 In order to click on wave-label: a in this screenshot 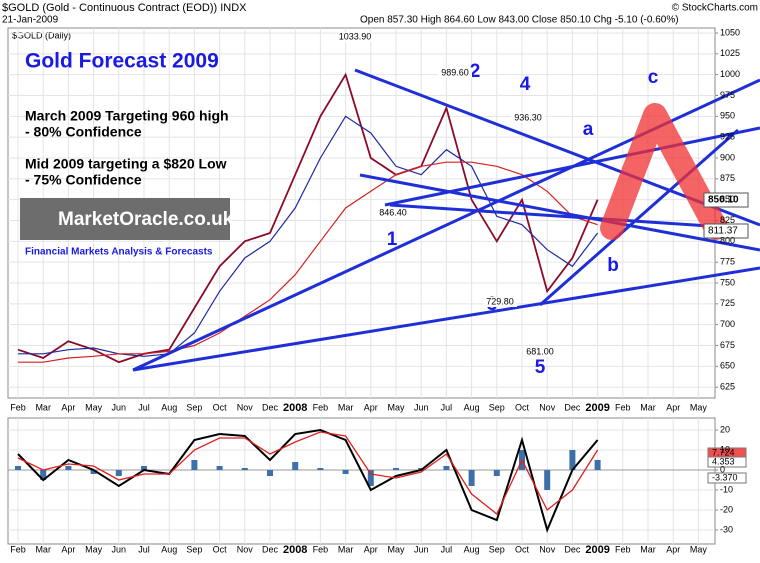, I will do `click(588, 129)`.